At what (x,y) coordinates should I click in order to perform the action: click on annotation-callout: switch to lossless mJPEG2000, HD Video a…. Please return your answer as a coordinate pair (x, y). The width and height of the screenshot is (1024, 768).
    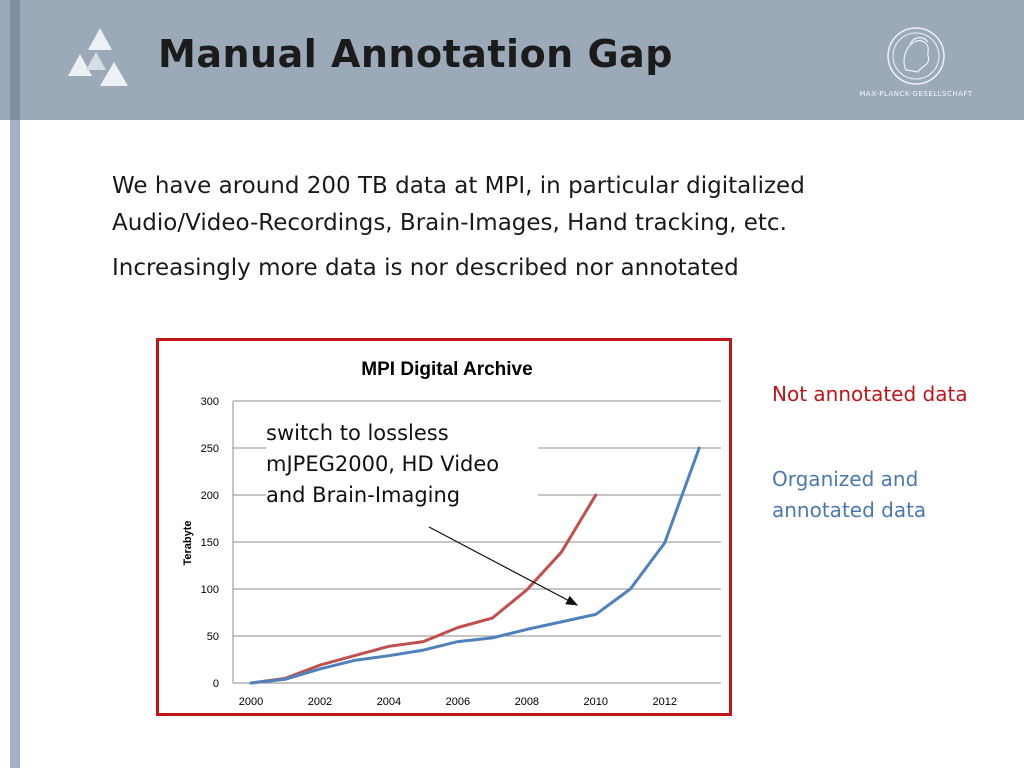
    Looking at the image, I should click on (402, 464).